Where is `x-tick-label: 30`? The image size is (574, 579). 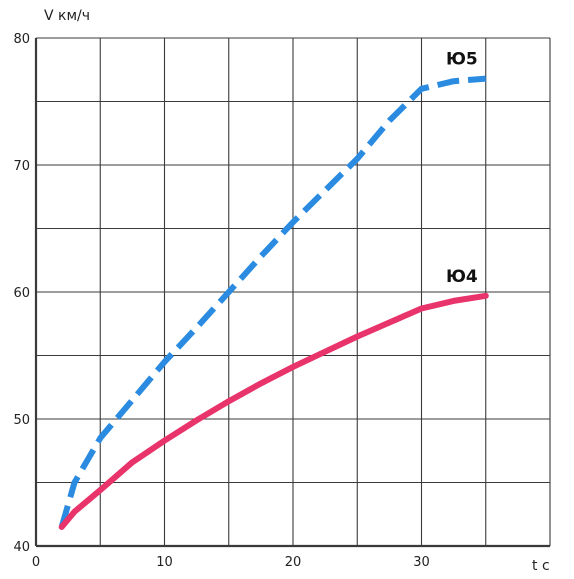 x-tick-label: 30 is located at coordinates (421, 562).